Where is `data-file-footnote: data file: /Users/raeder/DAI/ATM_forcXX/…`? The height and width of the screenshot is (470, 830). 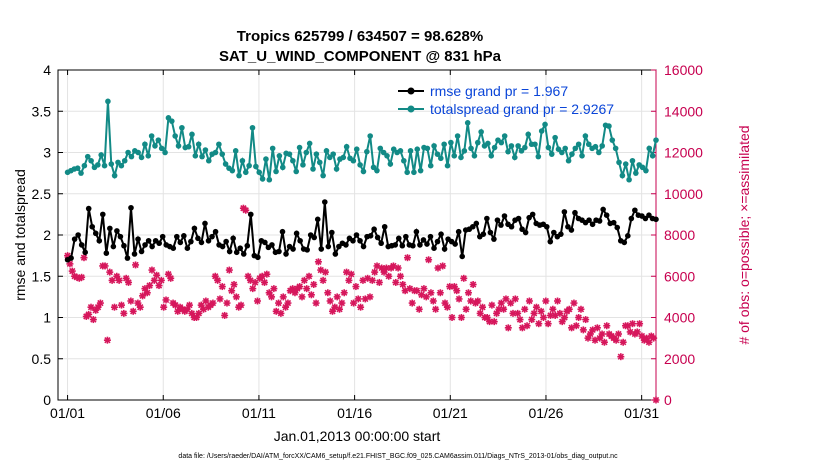 data-file-footnote: data file: /Users/raeder/DAI/ATM_forcXX/… is located at coordinates (398, 456).